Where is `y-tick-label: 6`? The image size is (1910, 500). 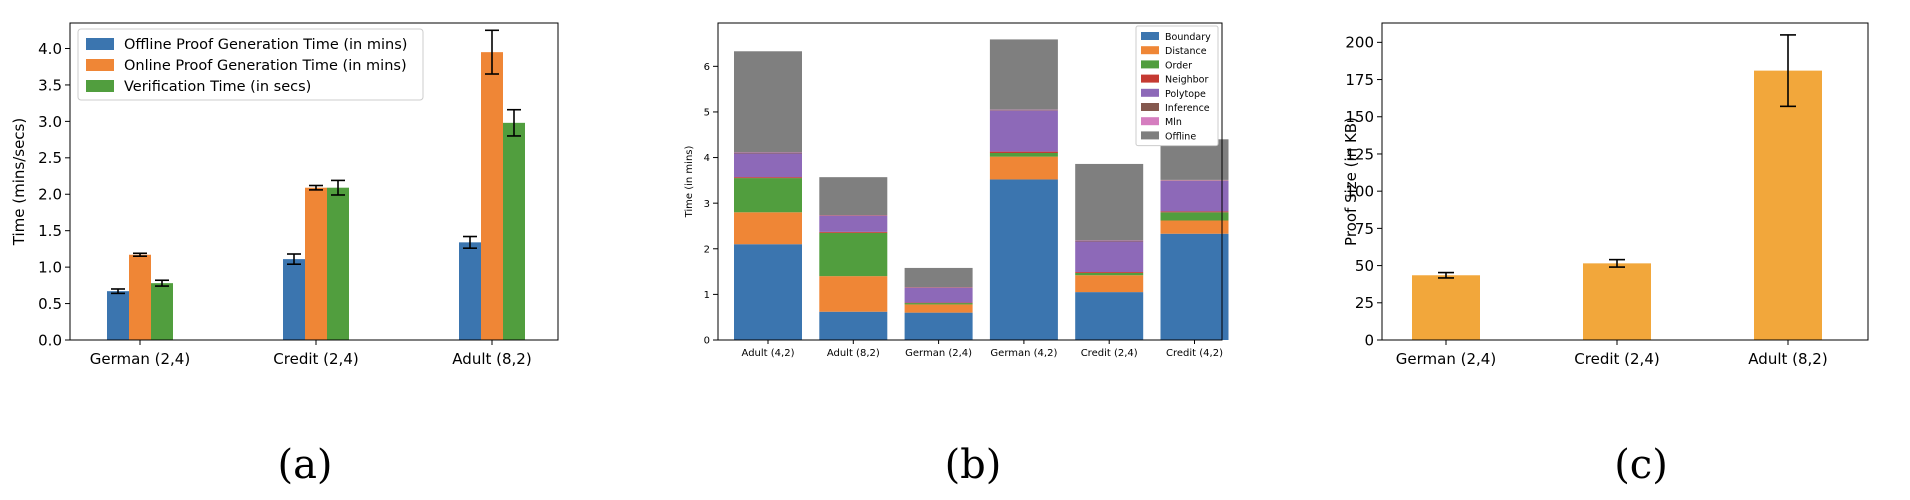
y-tick-label: 6 is located at coordinates (707, 67).